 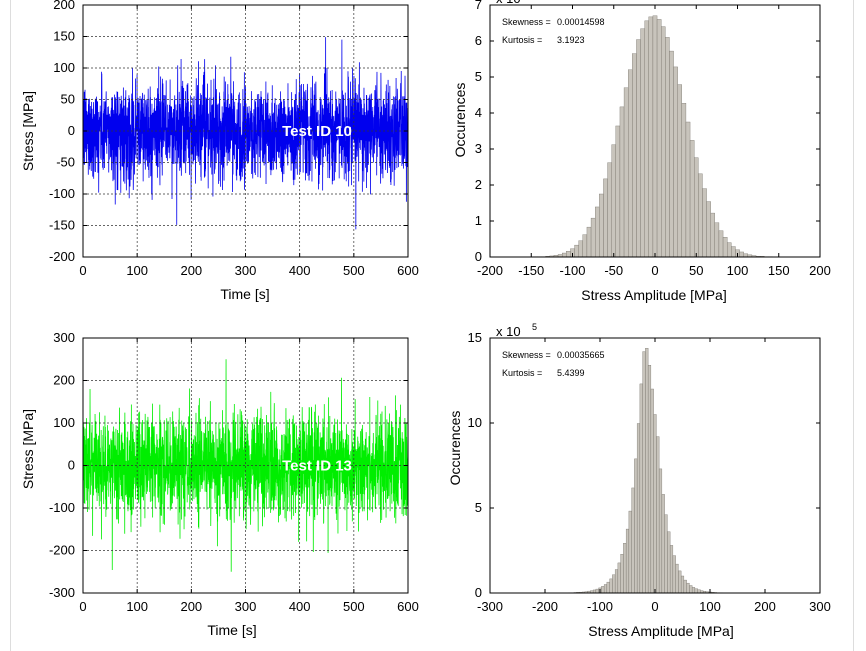 What do you see at coordinates (317, 466) in the screenshot?
I see `plot3-annotation: Test ID 13` at bounding box center [317, 466].